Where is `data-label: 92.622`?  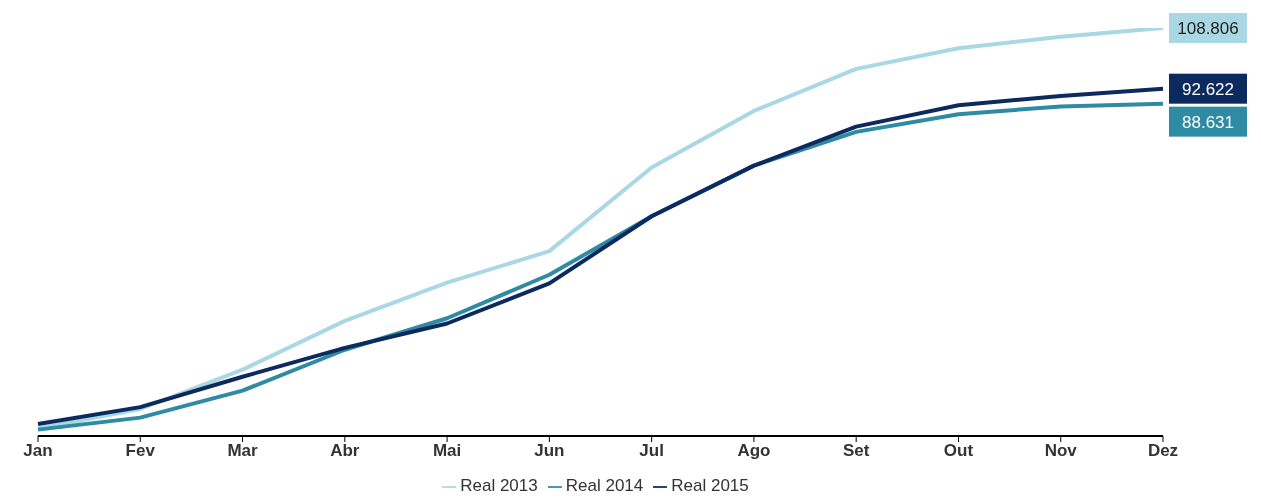 data-label: 92.622 is located at coordinates (1208, 89).